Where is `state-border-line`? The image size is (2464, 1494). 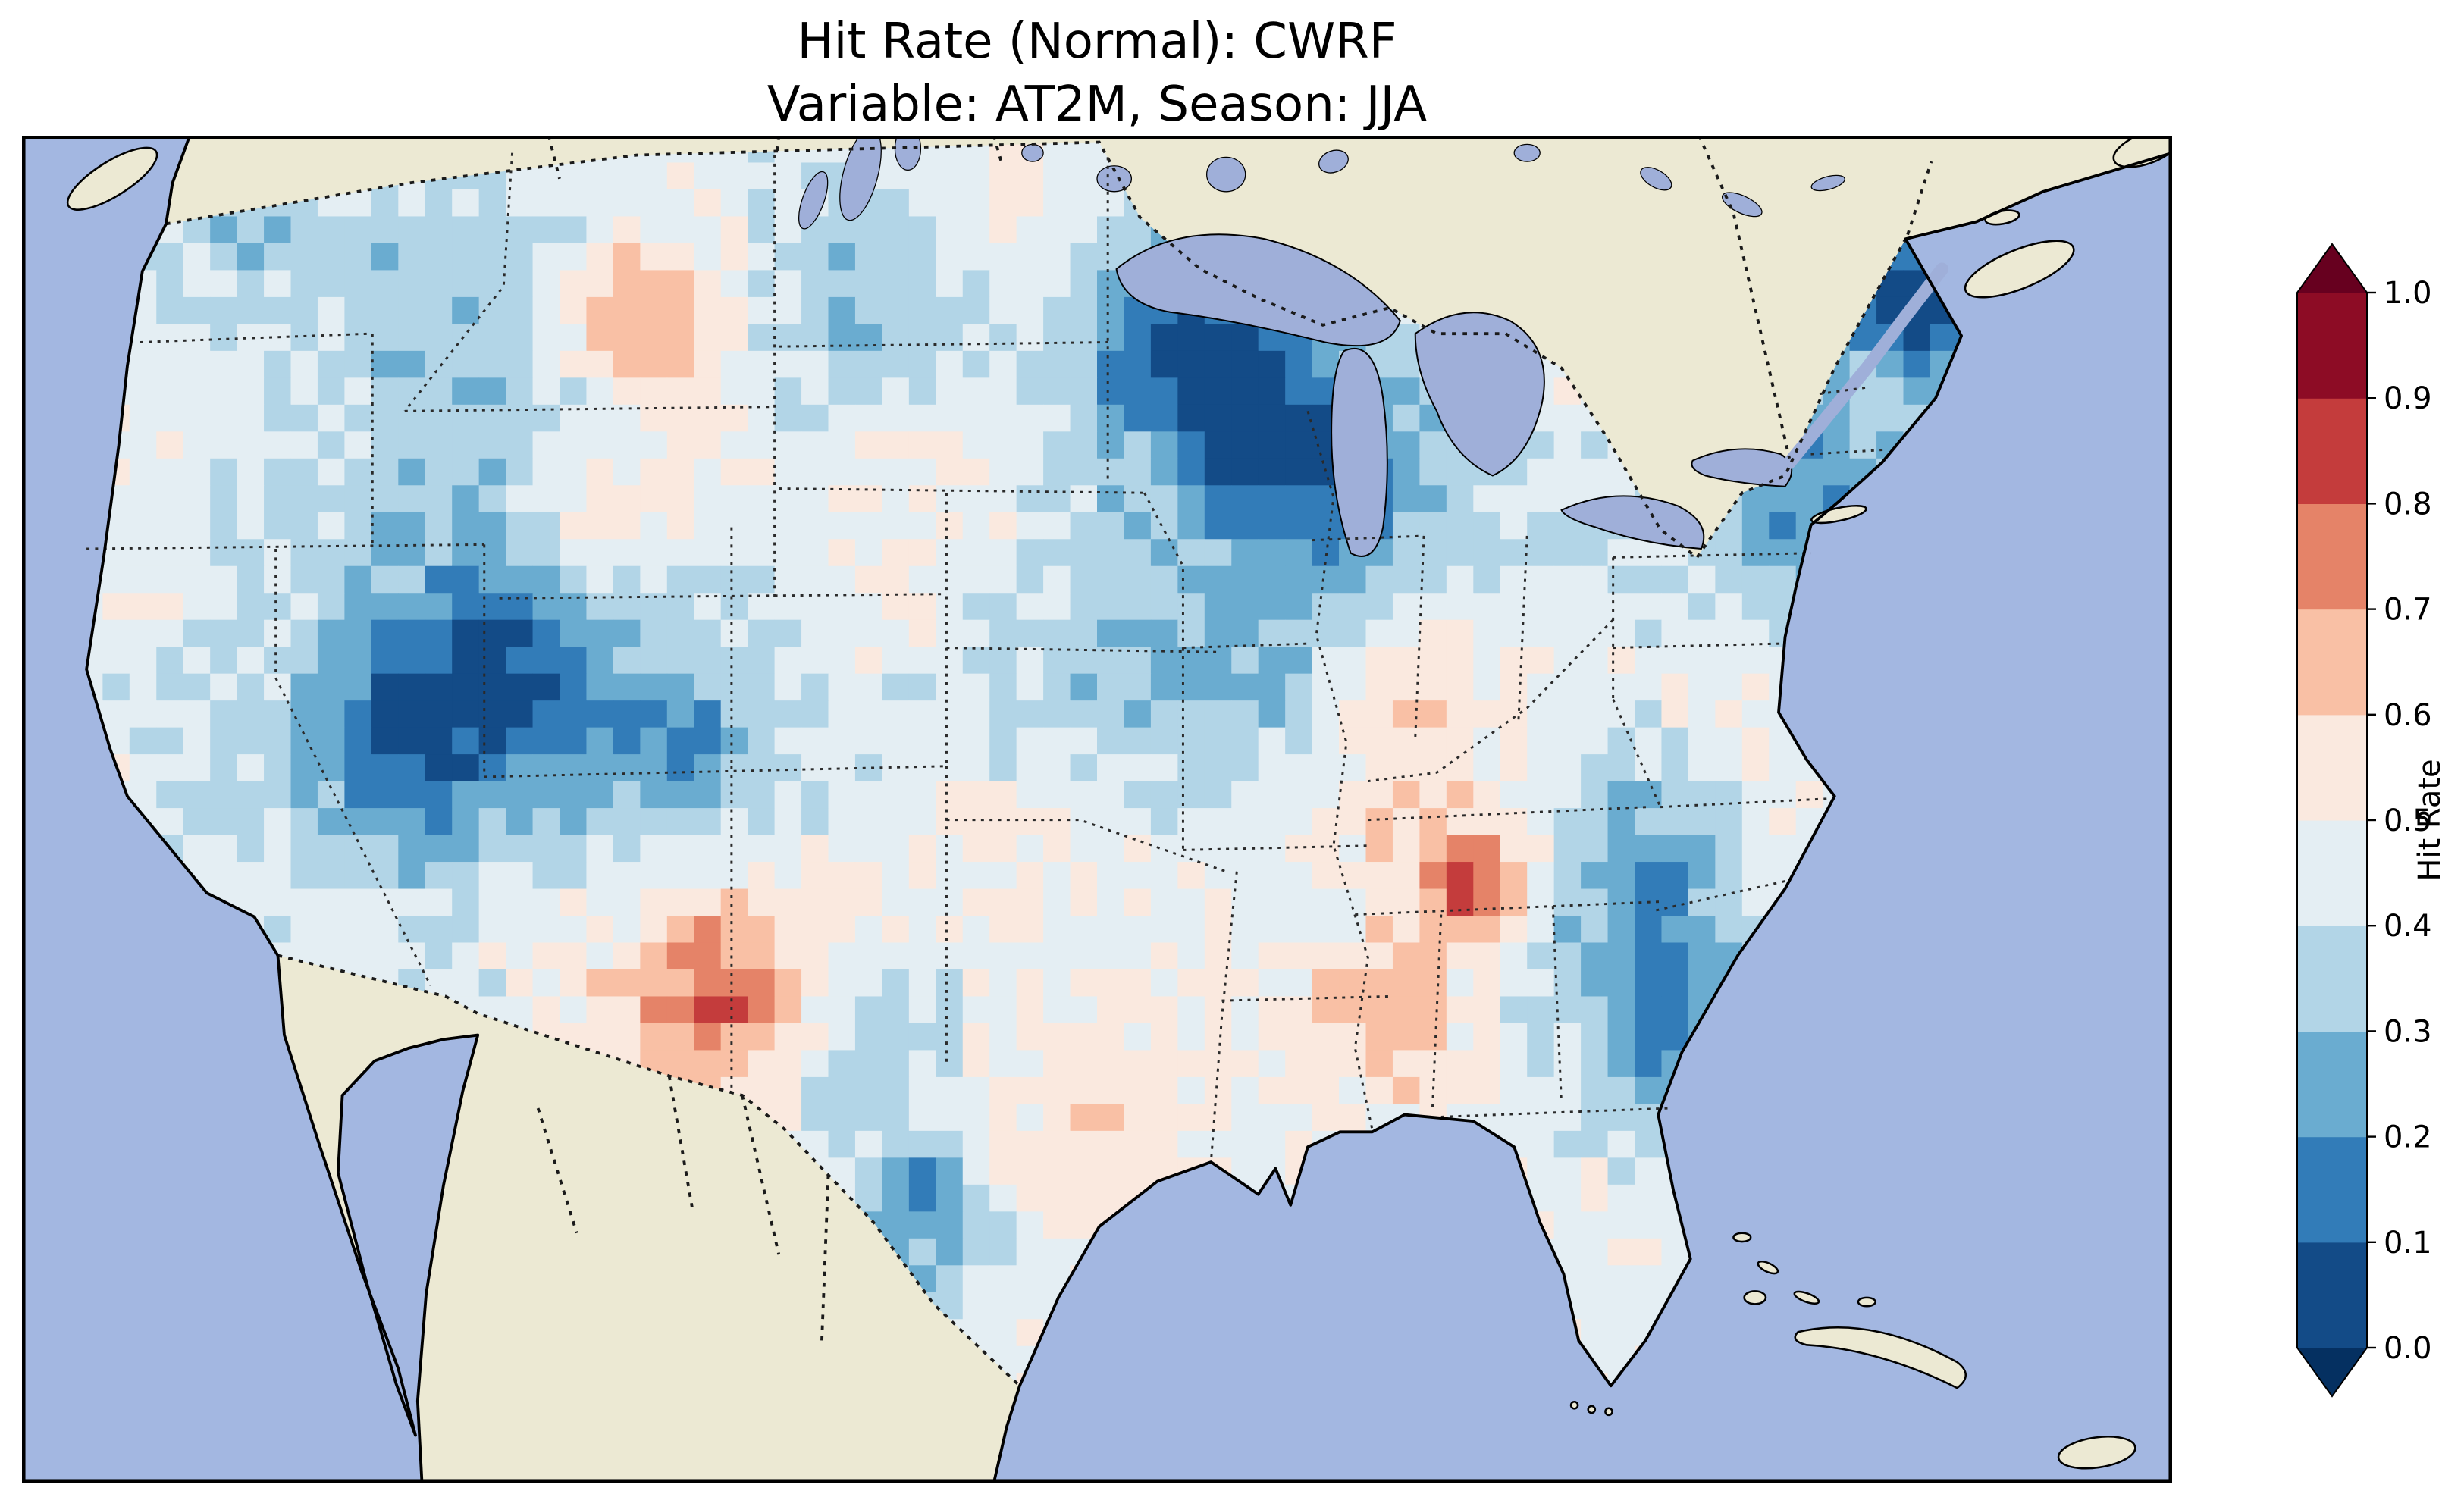 state-border-line is located at coordinates (1340, 770).